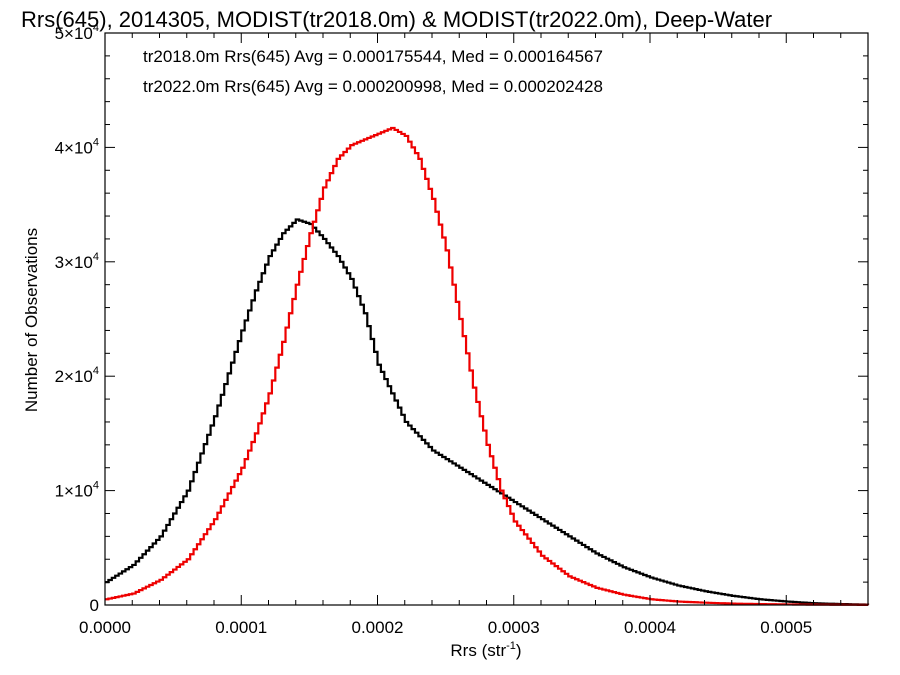 The width and height of the screenshot is (900, 675). I want to click on x-tick-label: 0.0005, so click(786, 627).